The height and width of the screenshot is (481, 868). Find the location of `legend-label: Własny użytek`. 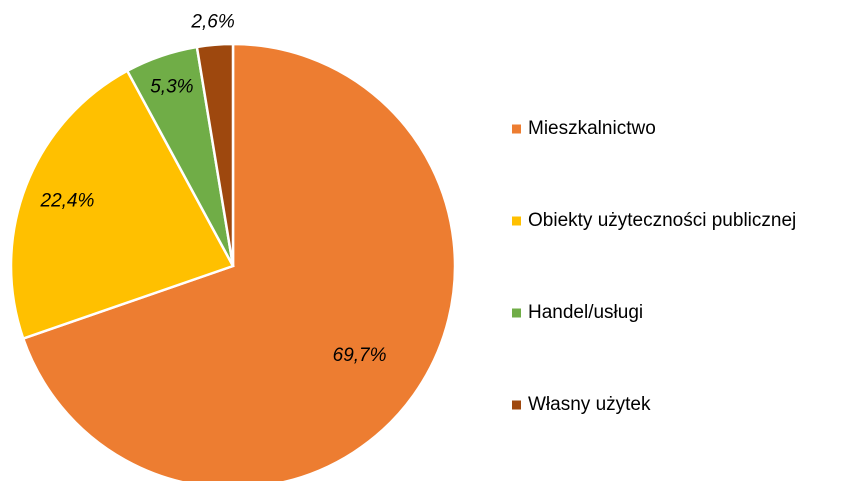

legend-label: Własny użytek is located at coordinates (589, 404).